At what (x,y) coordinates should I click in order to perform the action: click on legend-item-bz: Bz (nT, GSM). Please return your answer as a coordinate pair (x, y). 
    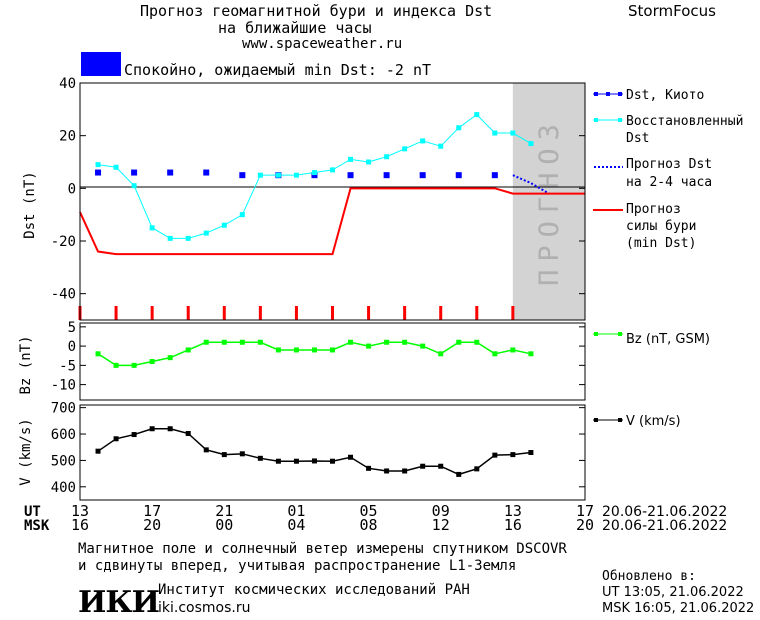
    Looking at the image, I should click on (651, 339).